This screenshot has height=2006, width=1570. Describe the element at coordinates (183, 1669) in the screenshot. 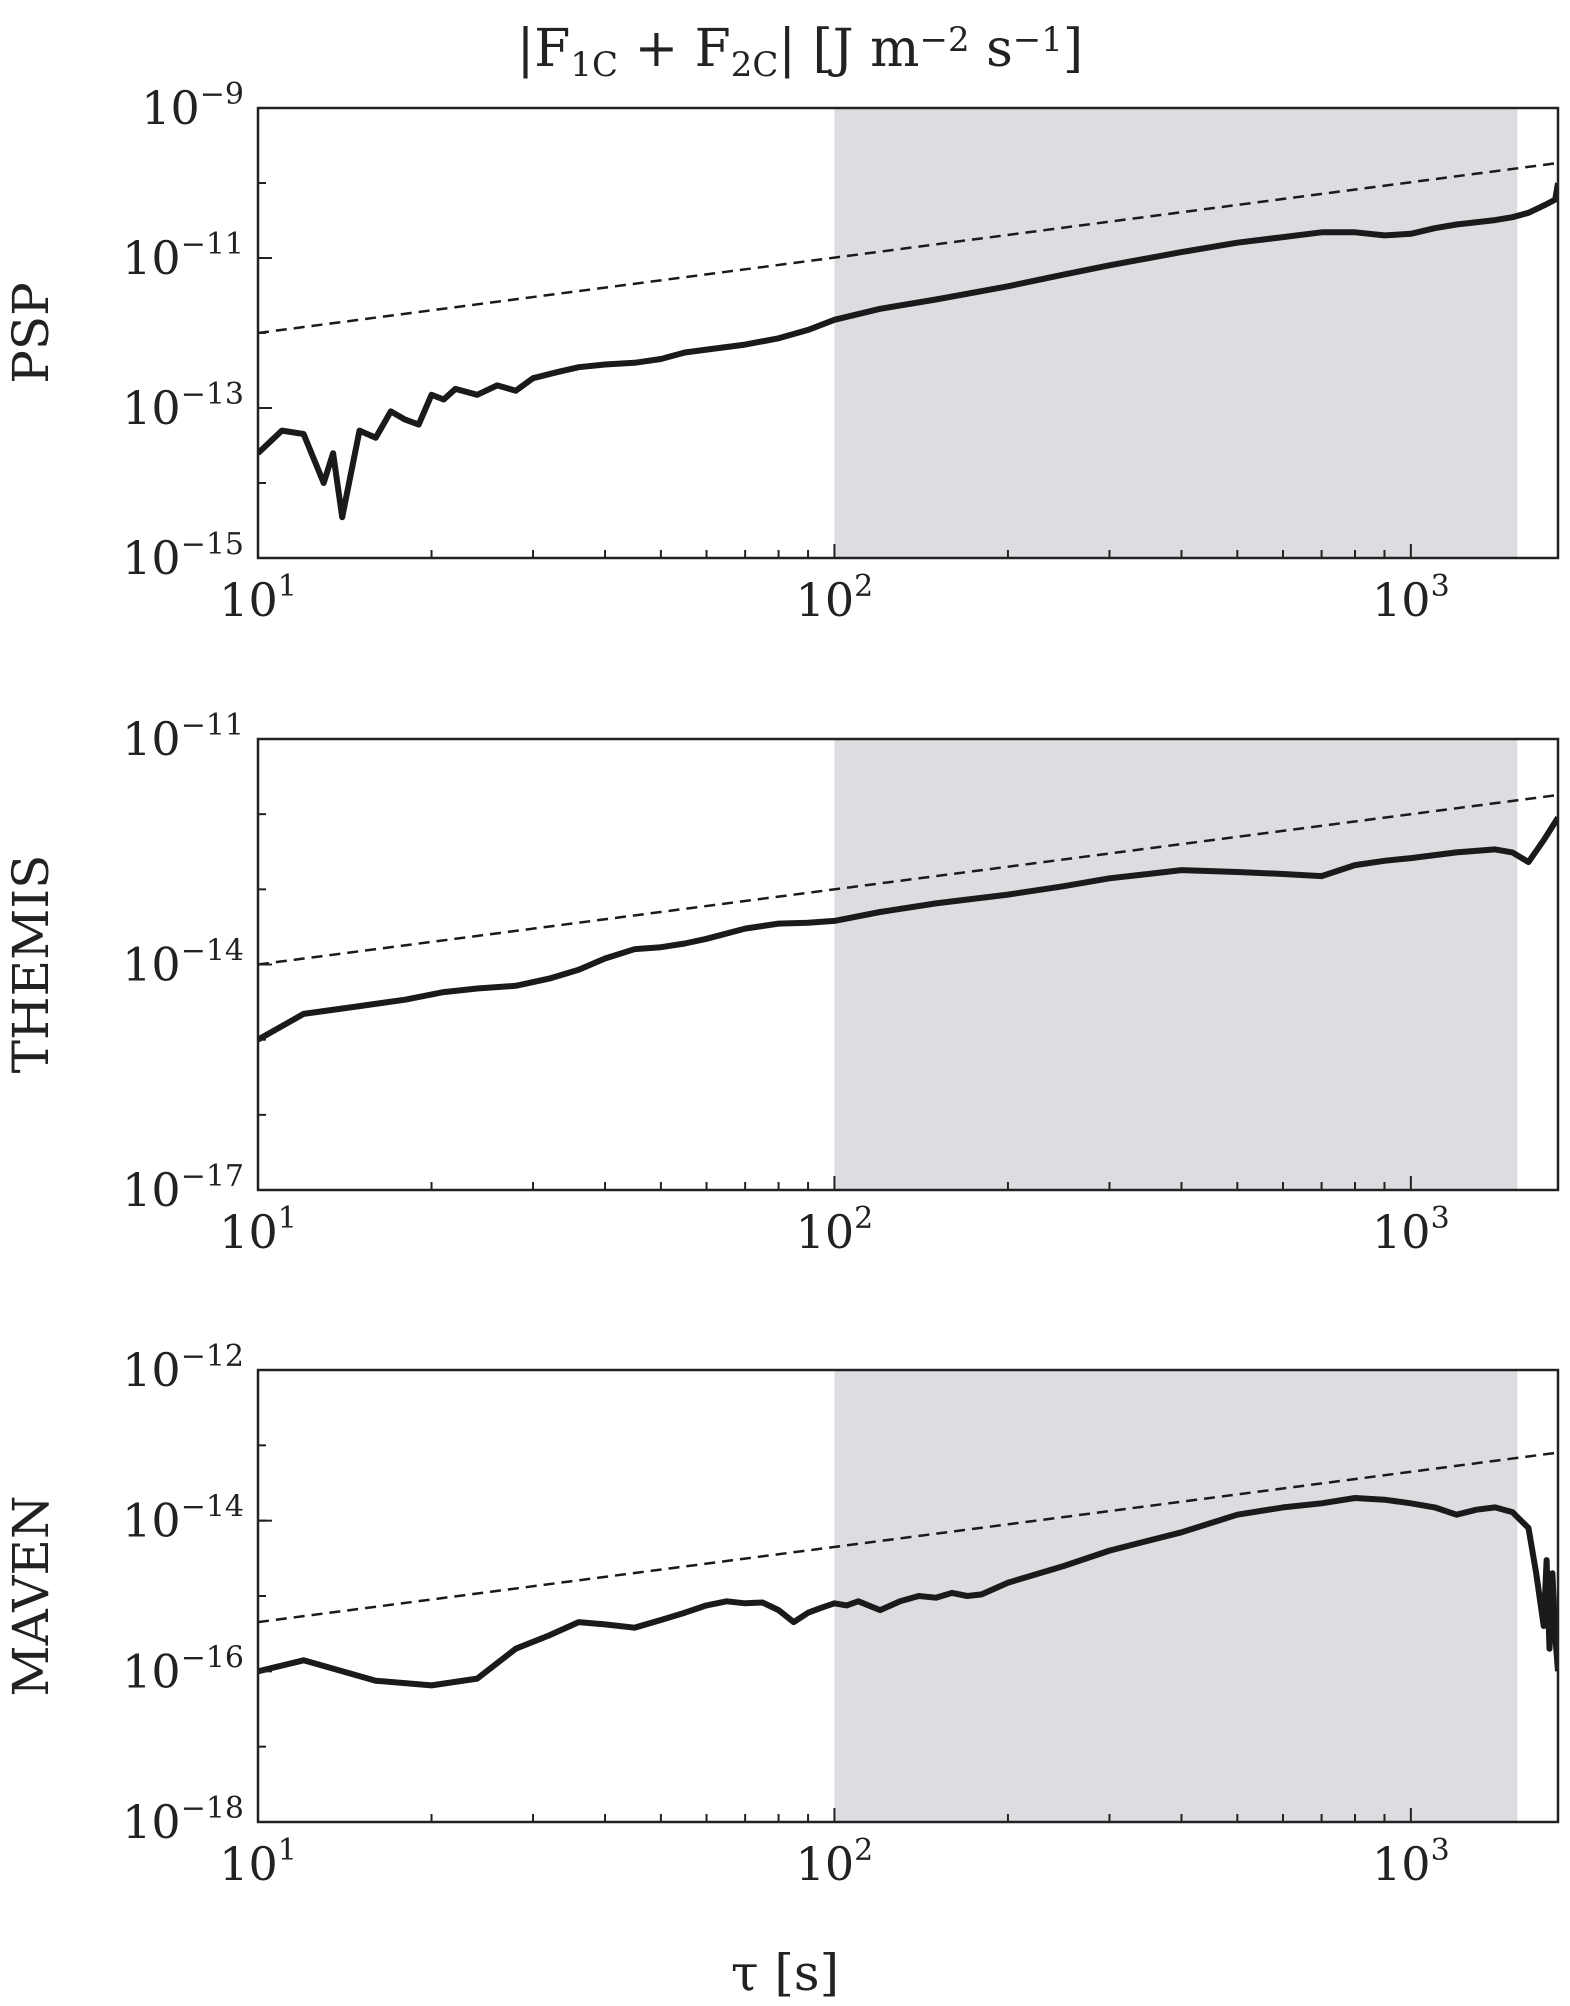

I see `y-tick-label: 10−16` at that location.